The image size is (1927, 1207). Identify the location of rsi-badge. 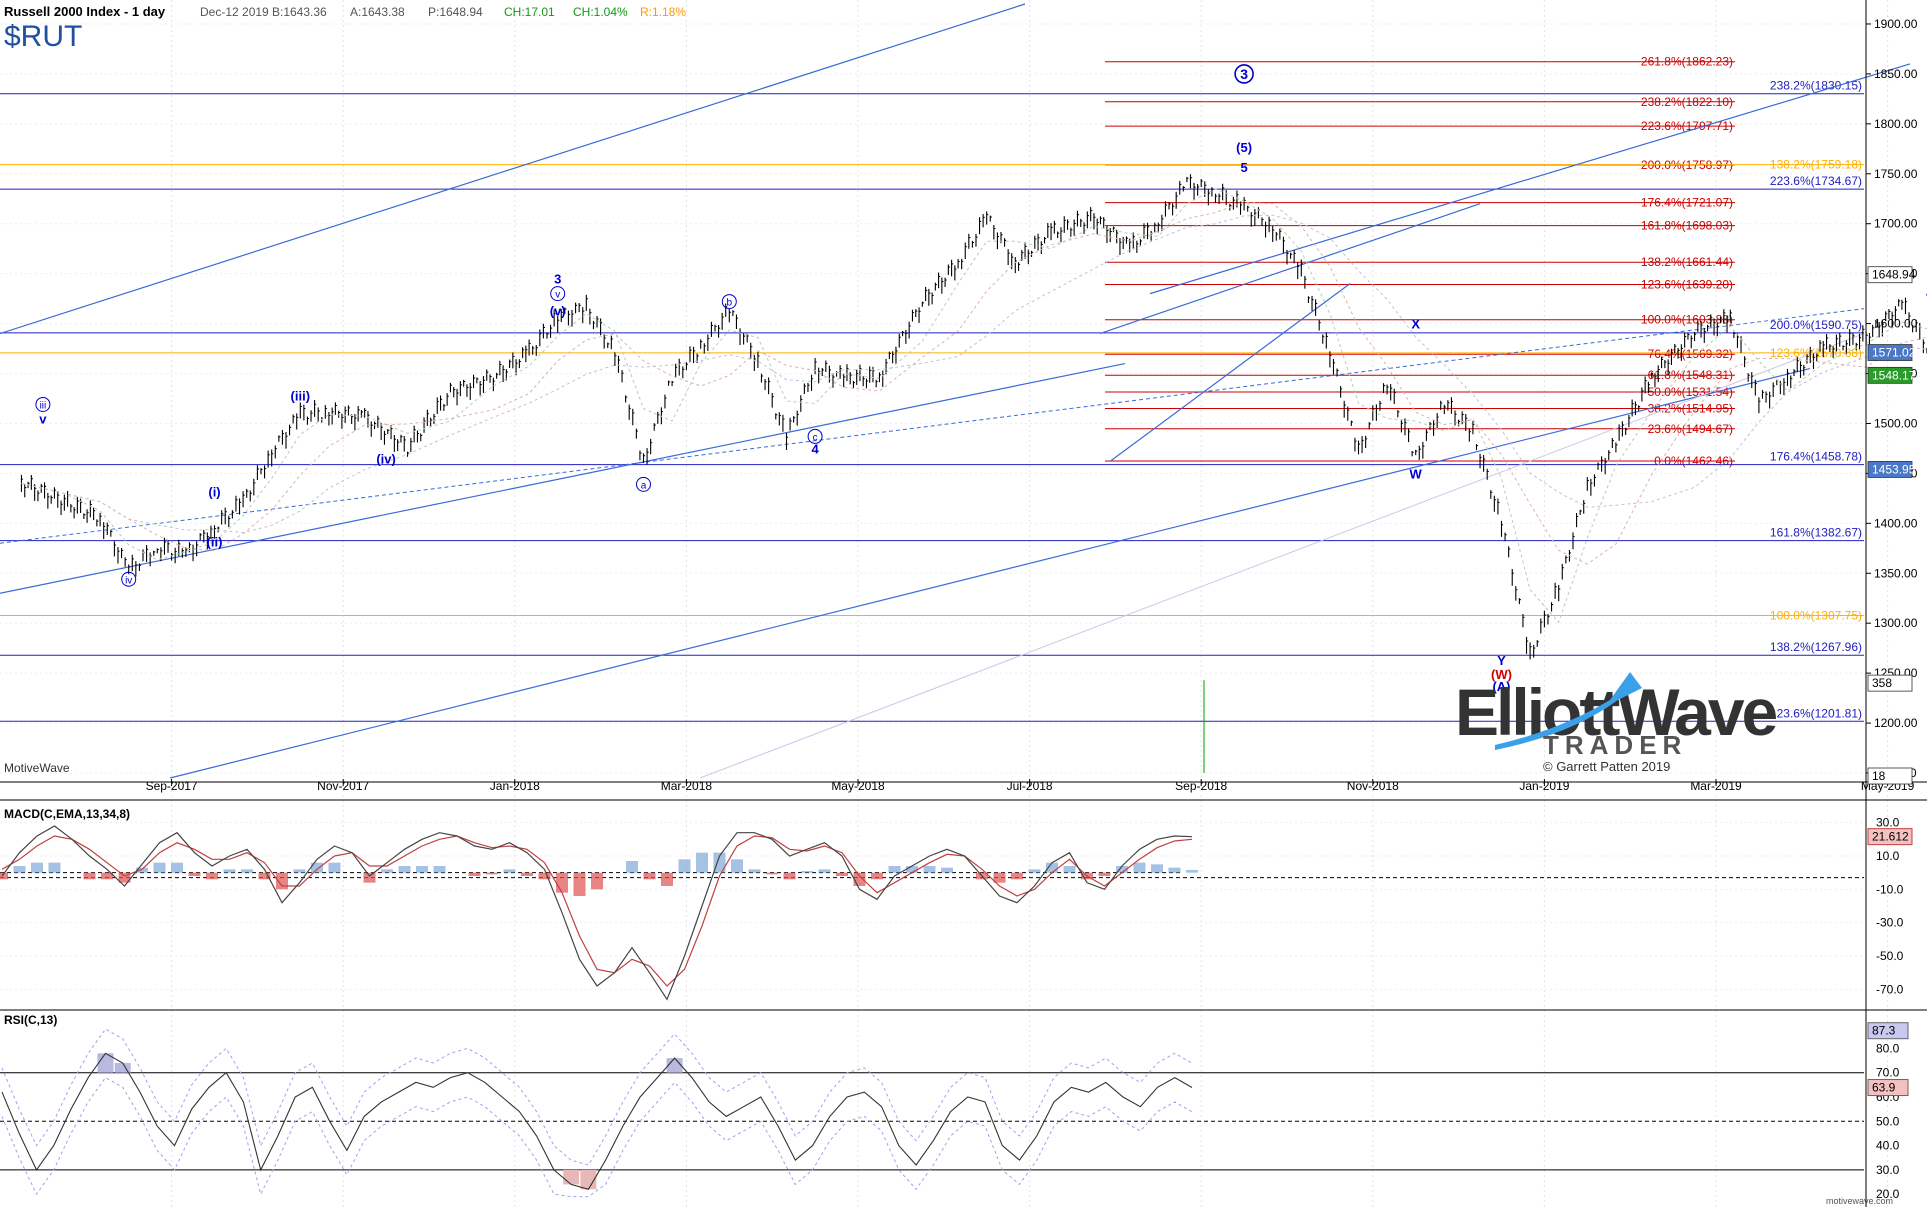
(1888, 1088).